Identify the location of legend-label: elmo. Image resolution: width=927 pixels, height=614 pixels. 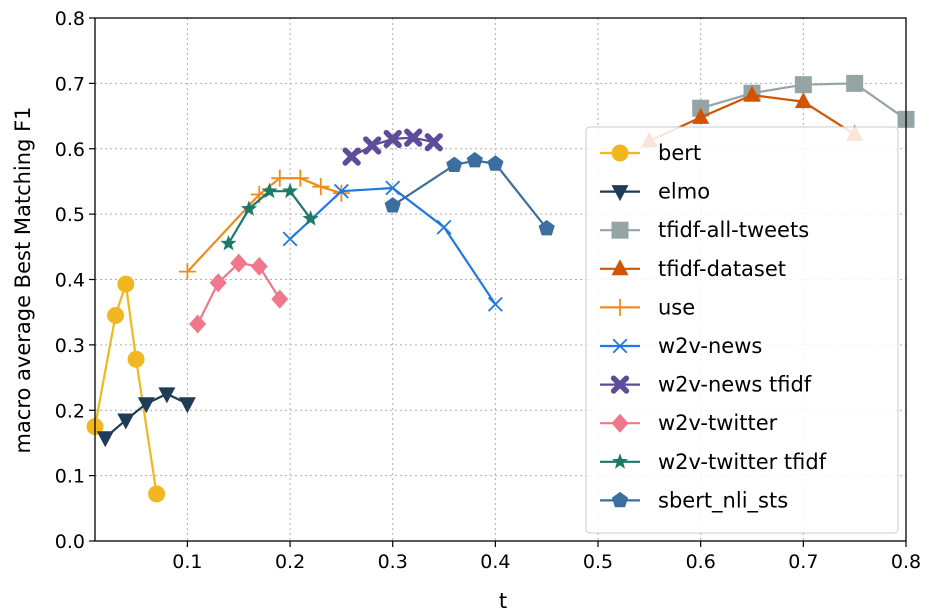
(684, 192).